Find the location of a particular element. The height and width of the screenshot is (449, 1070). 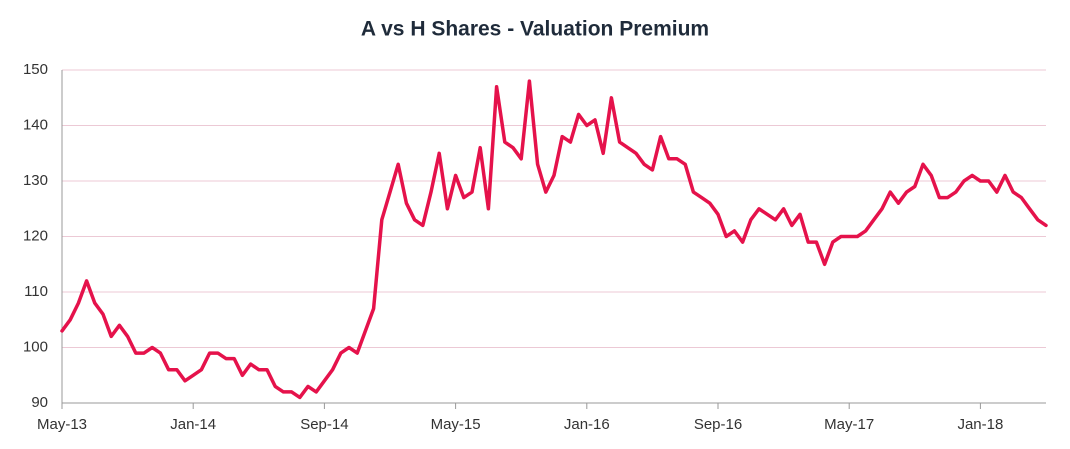

x-tick-label: Jan-14 is located at coordinates (193, 424).